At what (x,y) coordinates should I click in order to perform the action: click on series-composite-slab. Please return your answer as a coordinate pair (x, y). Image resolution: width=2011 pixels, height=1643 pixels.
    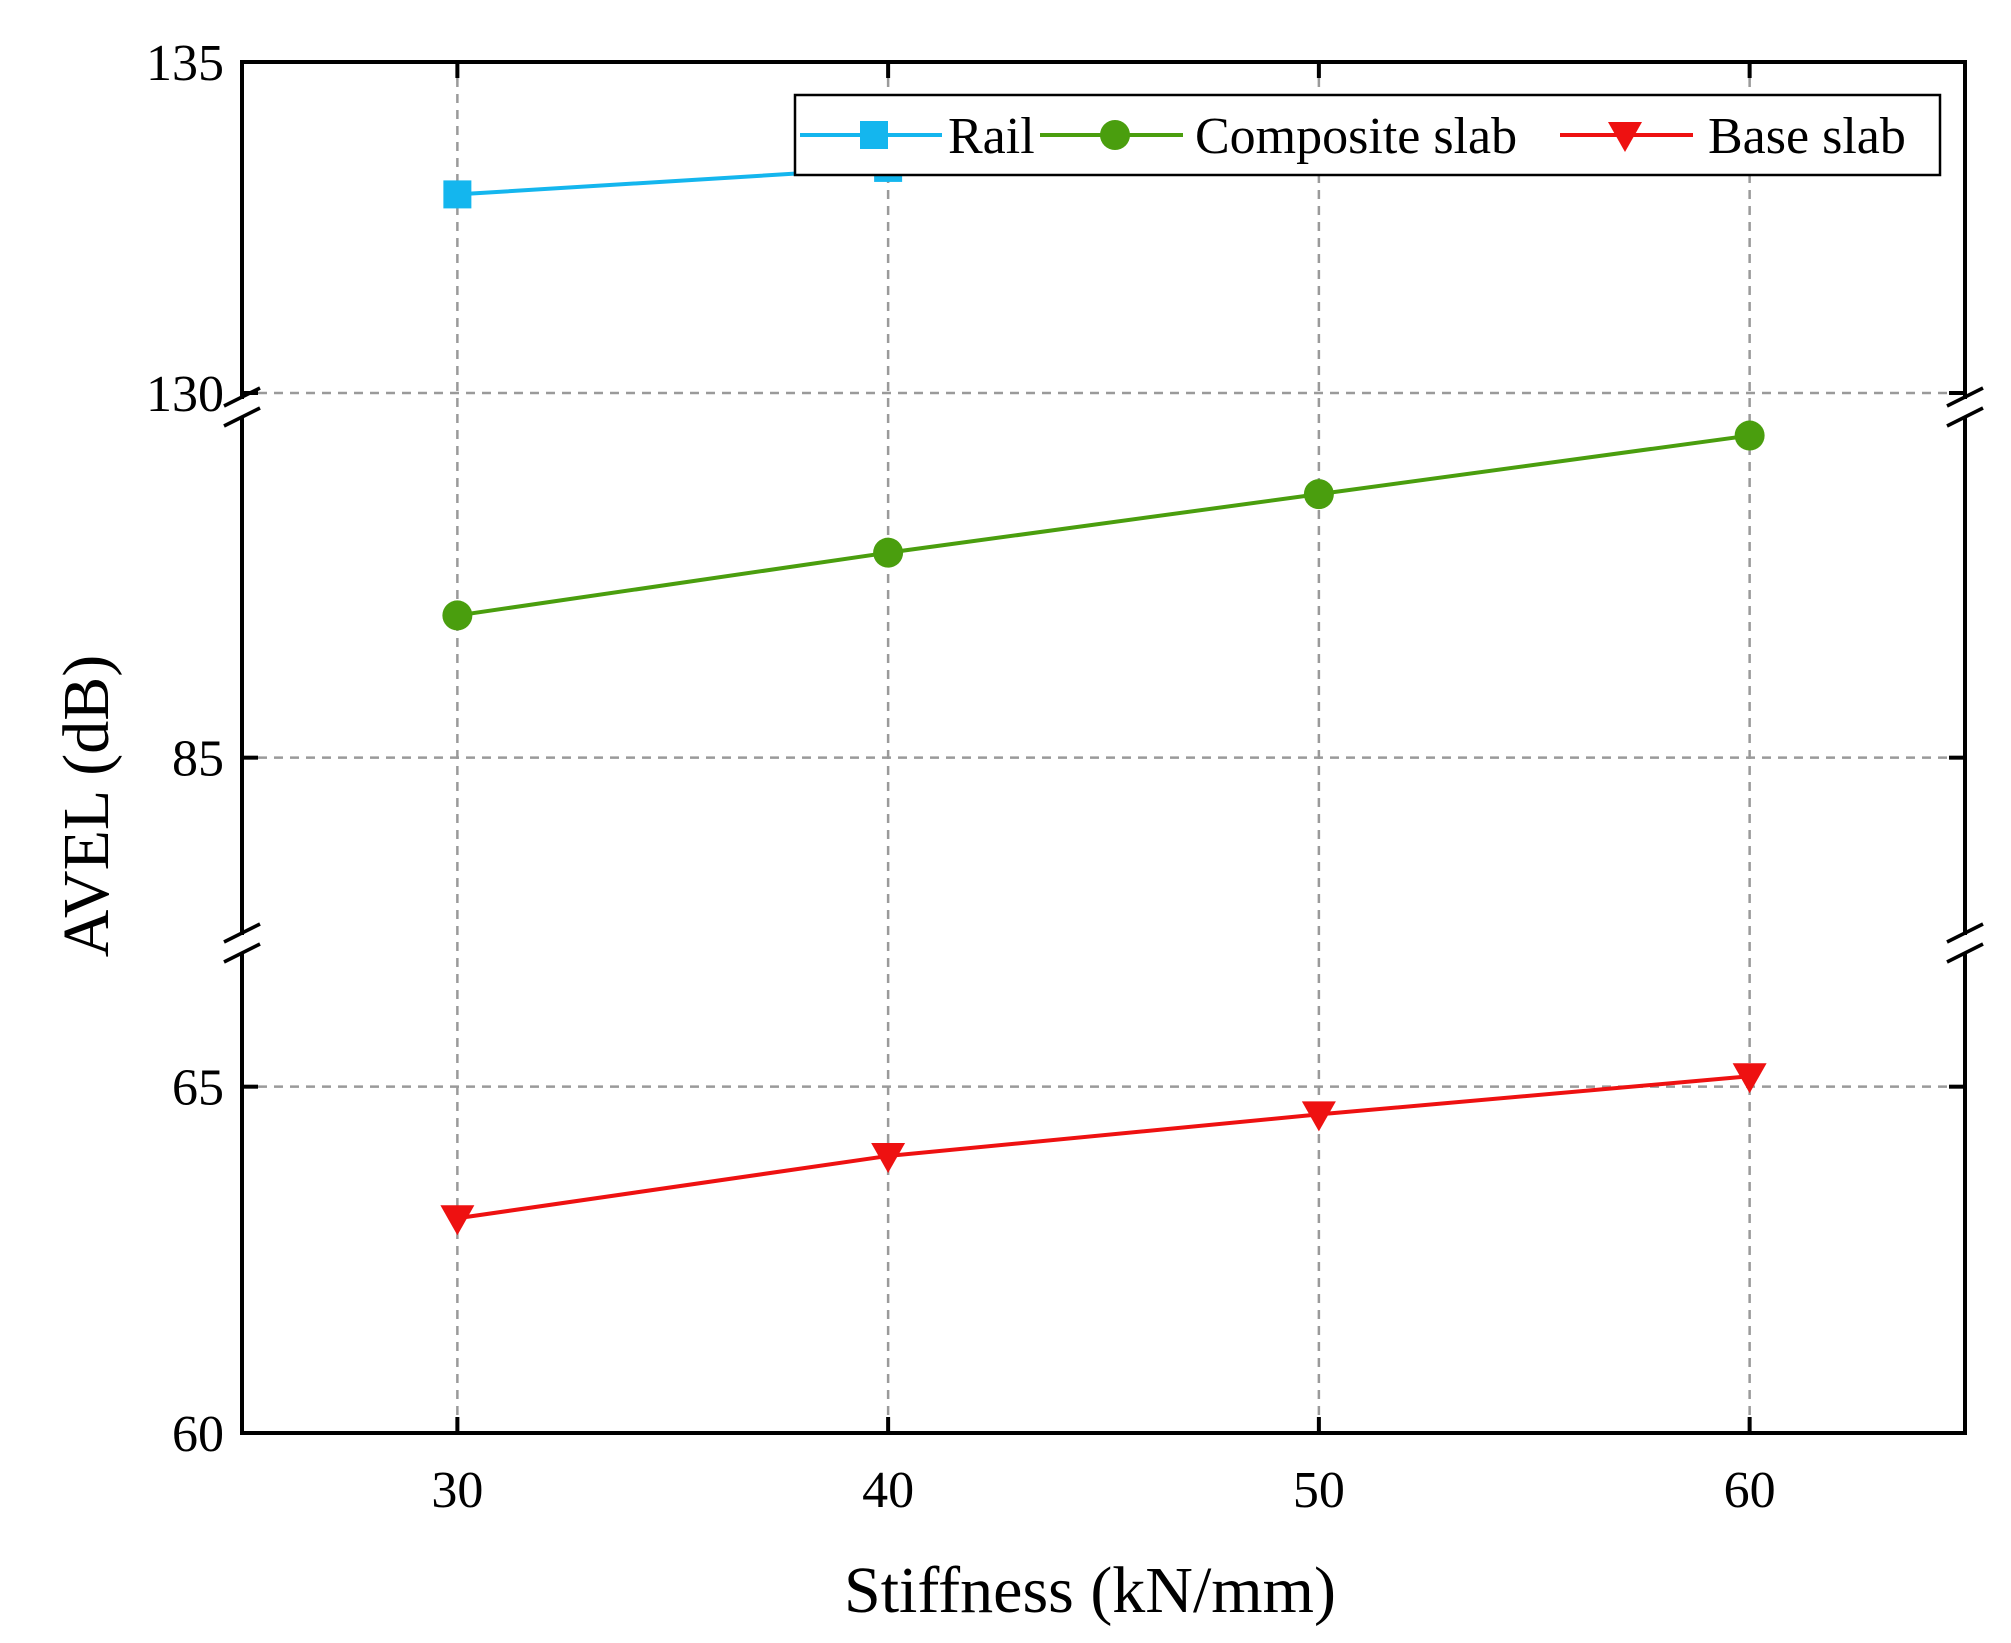
    Looking at the image, I should click on (1103, 525).